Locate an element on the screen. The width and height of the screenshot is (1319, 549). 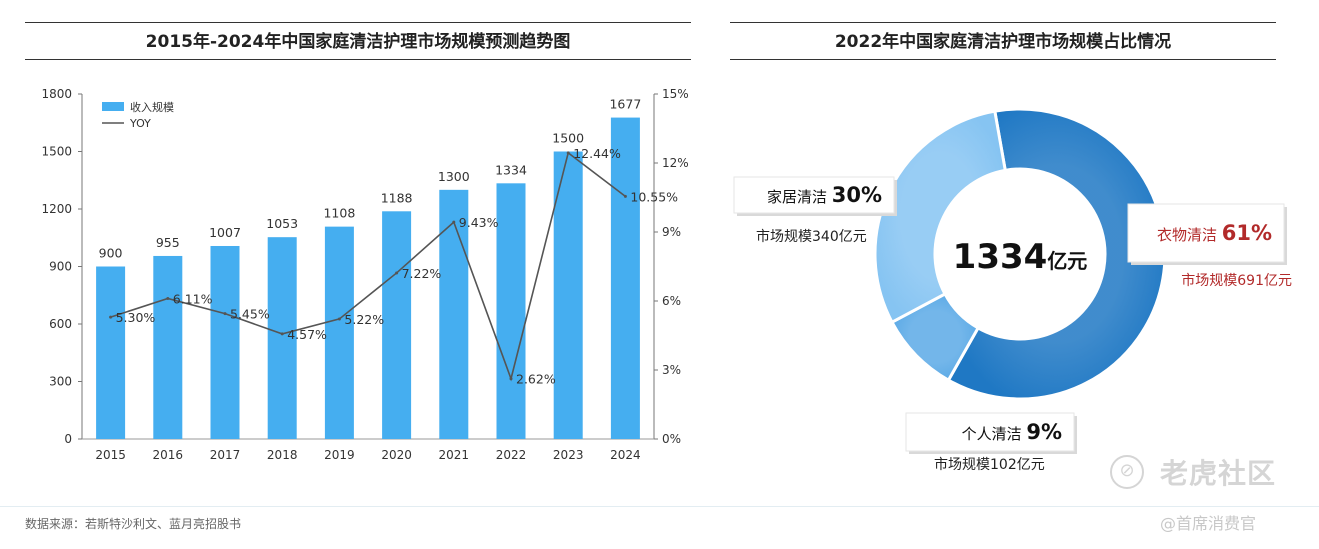
x-tick-label: 2023 is located at coordinates (568, 455).